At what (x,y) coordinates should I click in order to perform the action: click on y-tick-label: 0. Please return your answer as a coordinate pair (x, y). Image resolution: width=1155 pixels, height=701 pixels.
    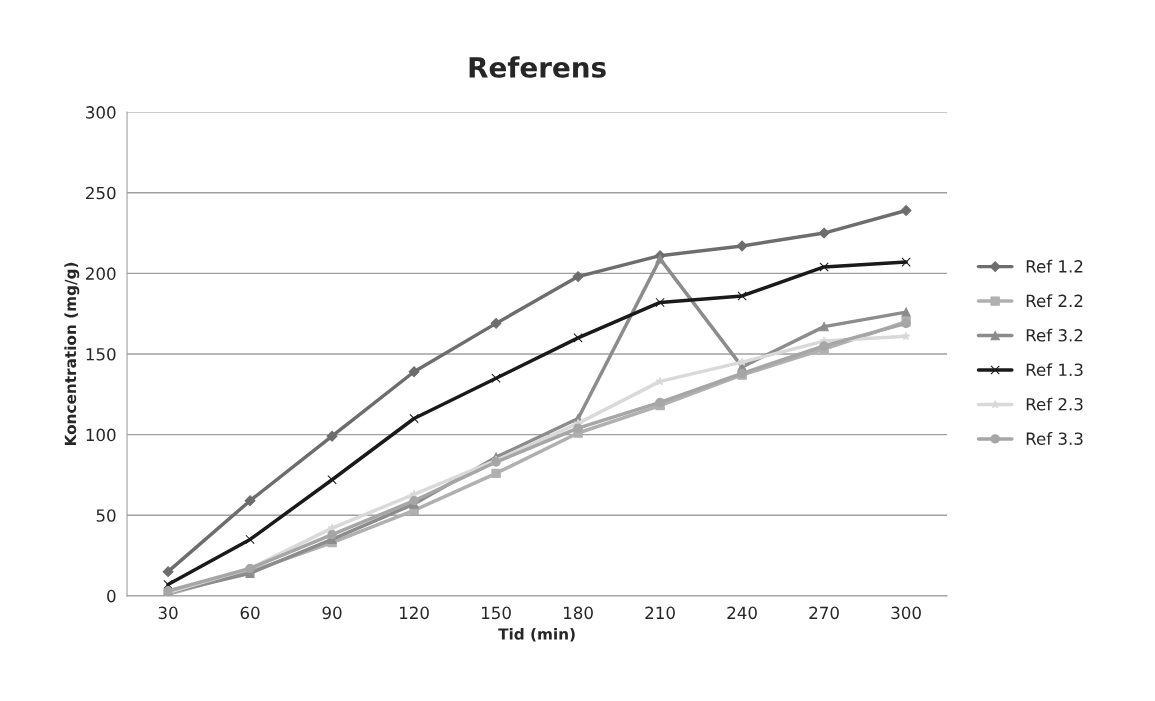
    Looking at the image, I should click on (111, 596).